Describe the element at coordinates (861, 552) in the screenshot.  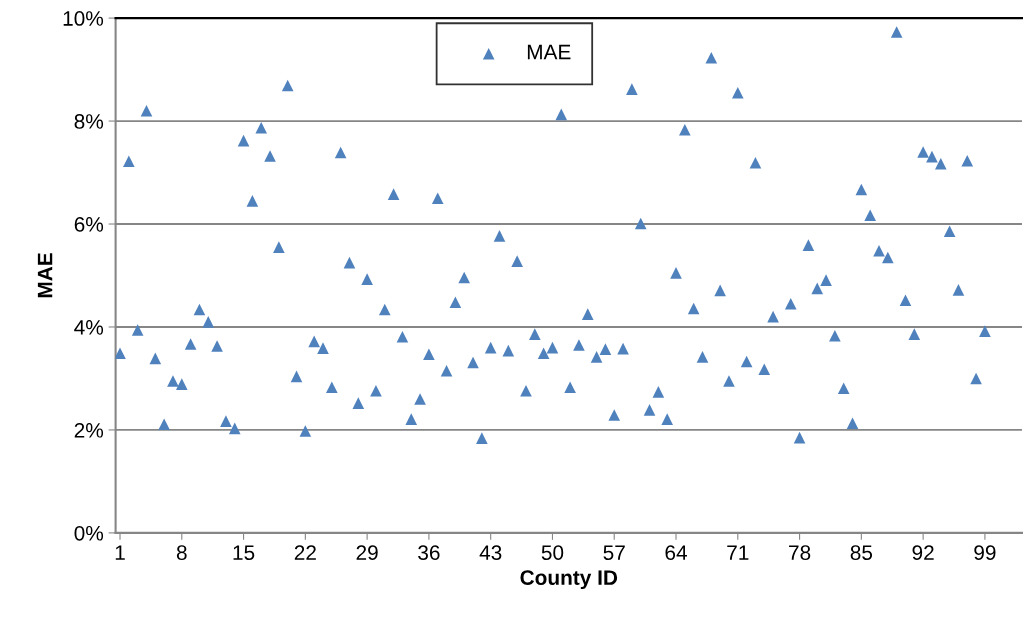
I see `x-tick-label: 85` at that location.